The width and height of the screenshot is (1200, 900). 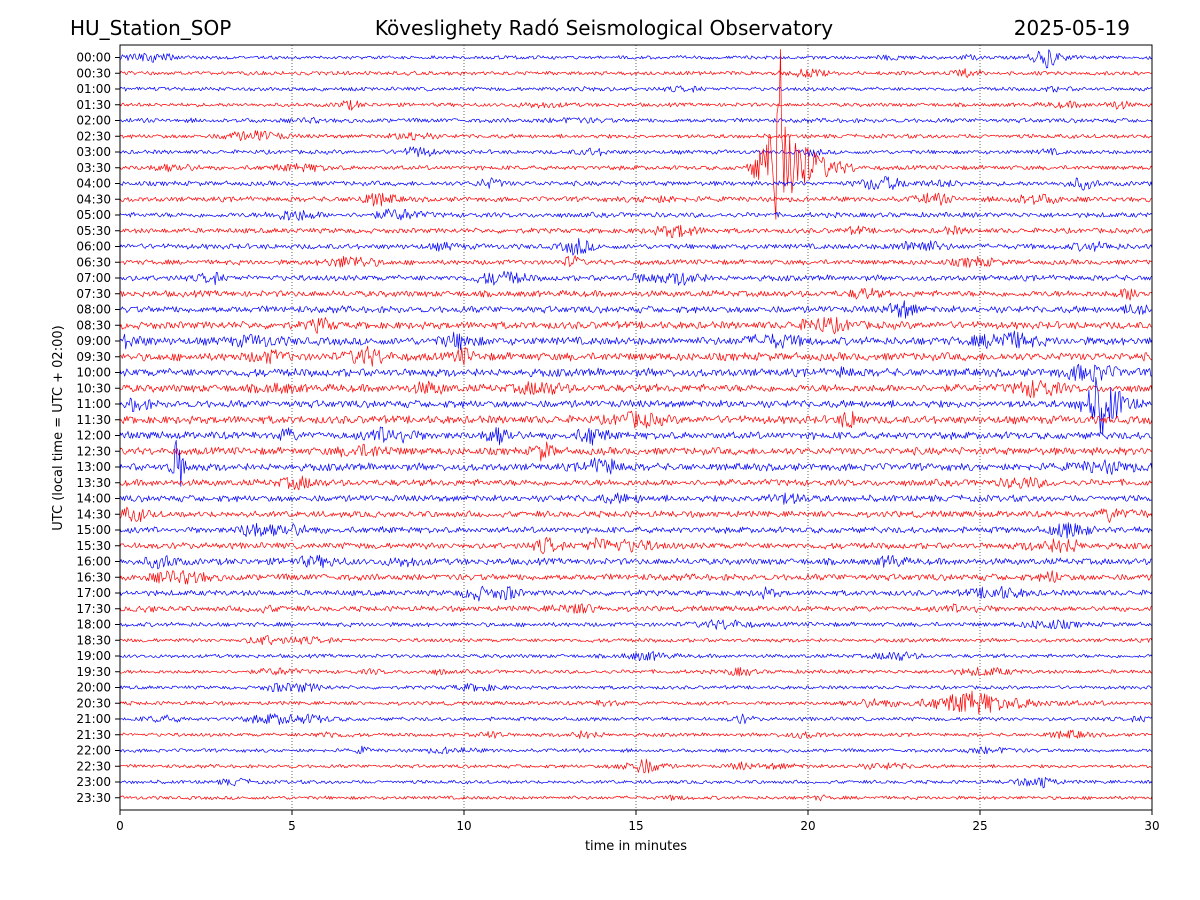 I want to click on y-tick-label-27: 13:30, so click(x=93, y=483).